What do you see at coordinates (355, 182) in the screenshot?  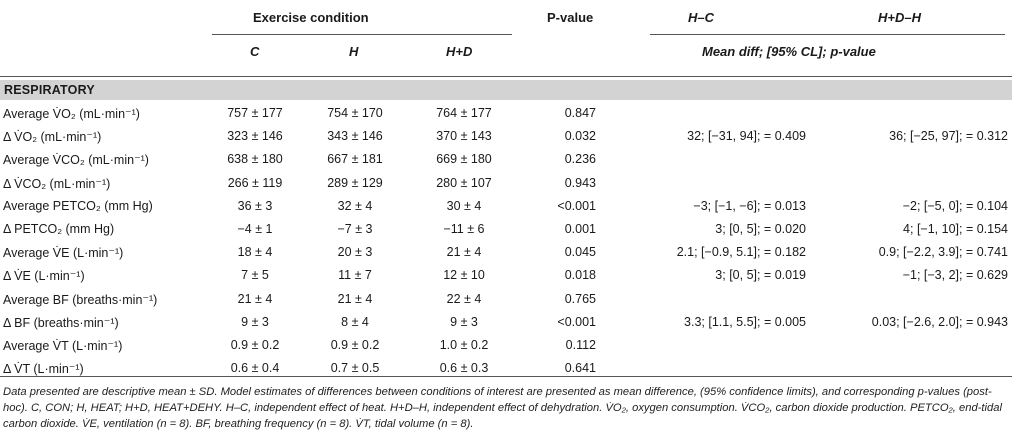 I see `cell-h: 289 ± 129` at bounding box center [355, 182].